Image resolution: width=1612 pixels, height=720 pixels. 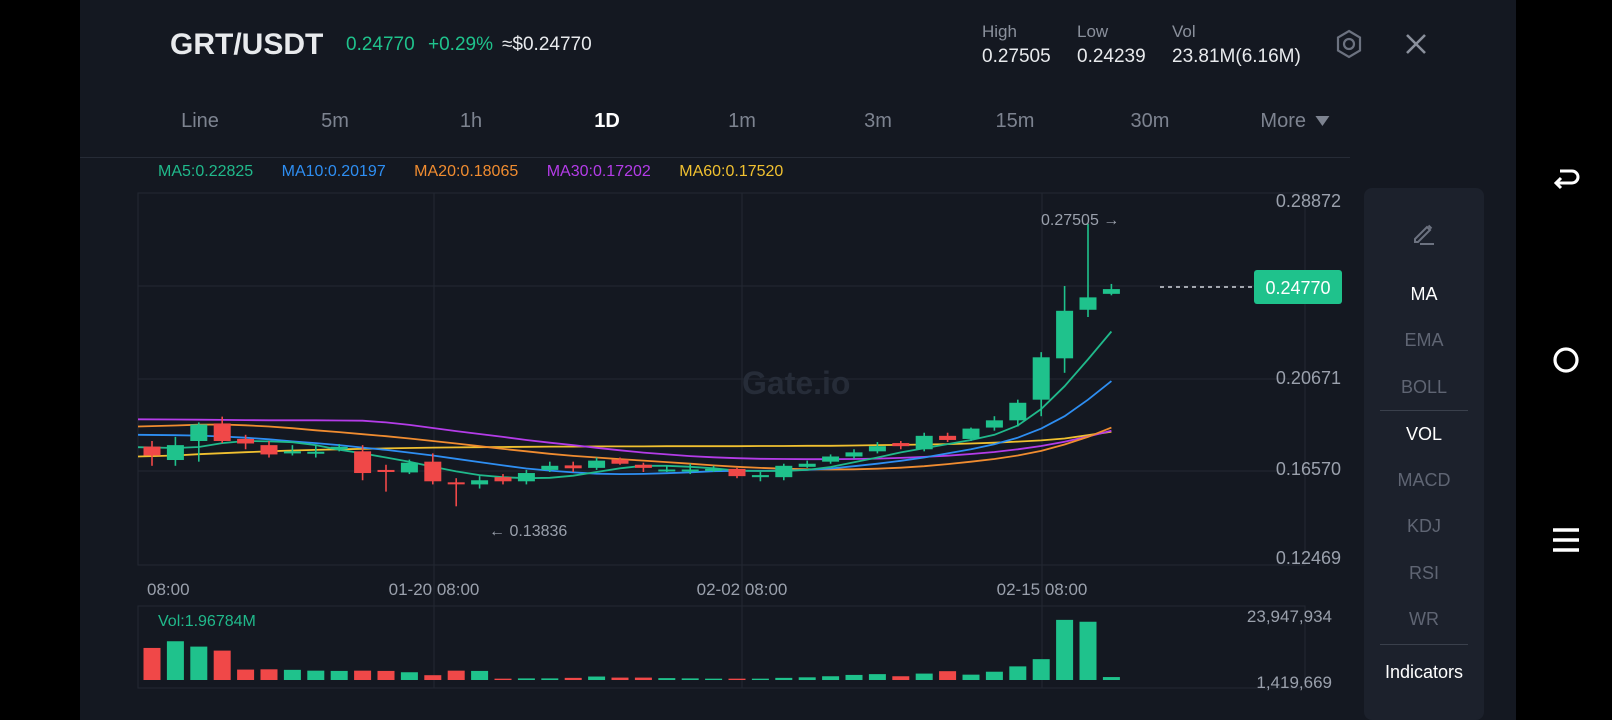 What do you see at coordinates (598, 171) in the screenshot?
I see `ma30-label: MA30:0.17202` at bounding box center [598, 171].